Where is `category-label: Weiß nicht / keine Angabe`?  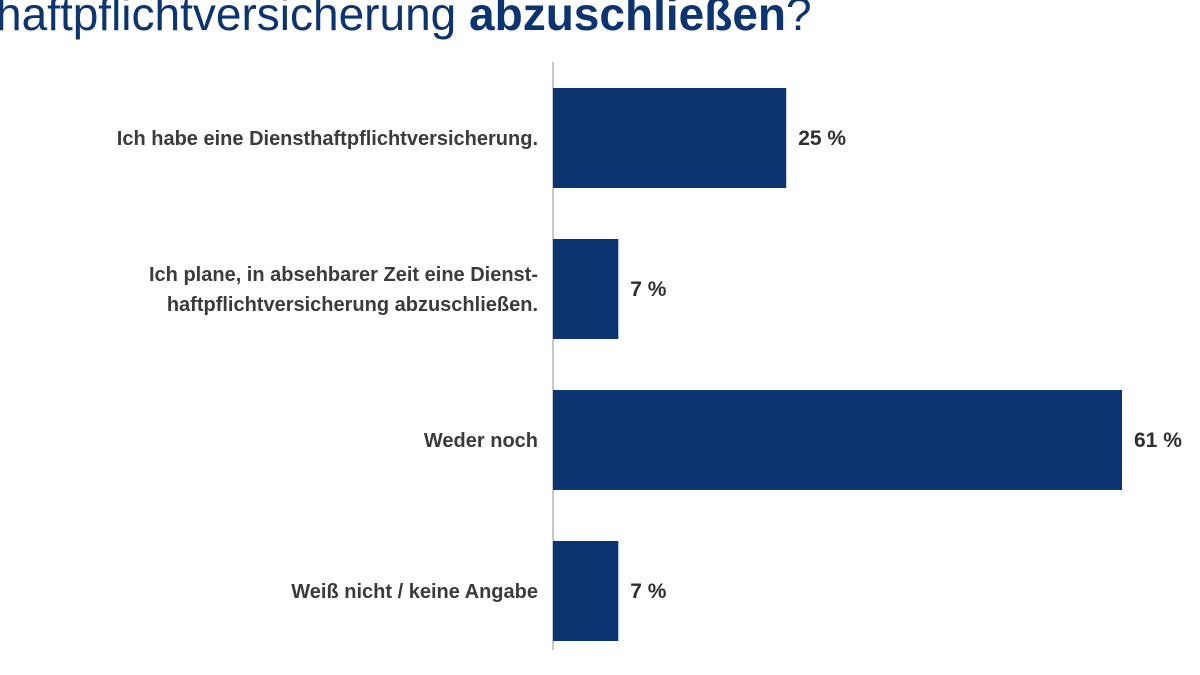
category-label: Weiß nicht / keine Angabe is located at coordinates (414, 592).